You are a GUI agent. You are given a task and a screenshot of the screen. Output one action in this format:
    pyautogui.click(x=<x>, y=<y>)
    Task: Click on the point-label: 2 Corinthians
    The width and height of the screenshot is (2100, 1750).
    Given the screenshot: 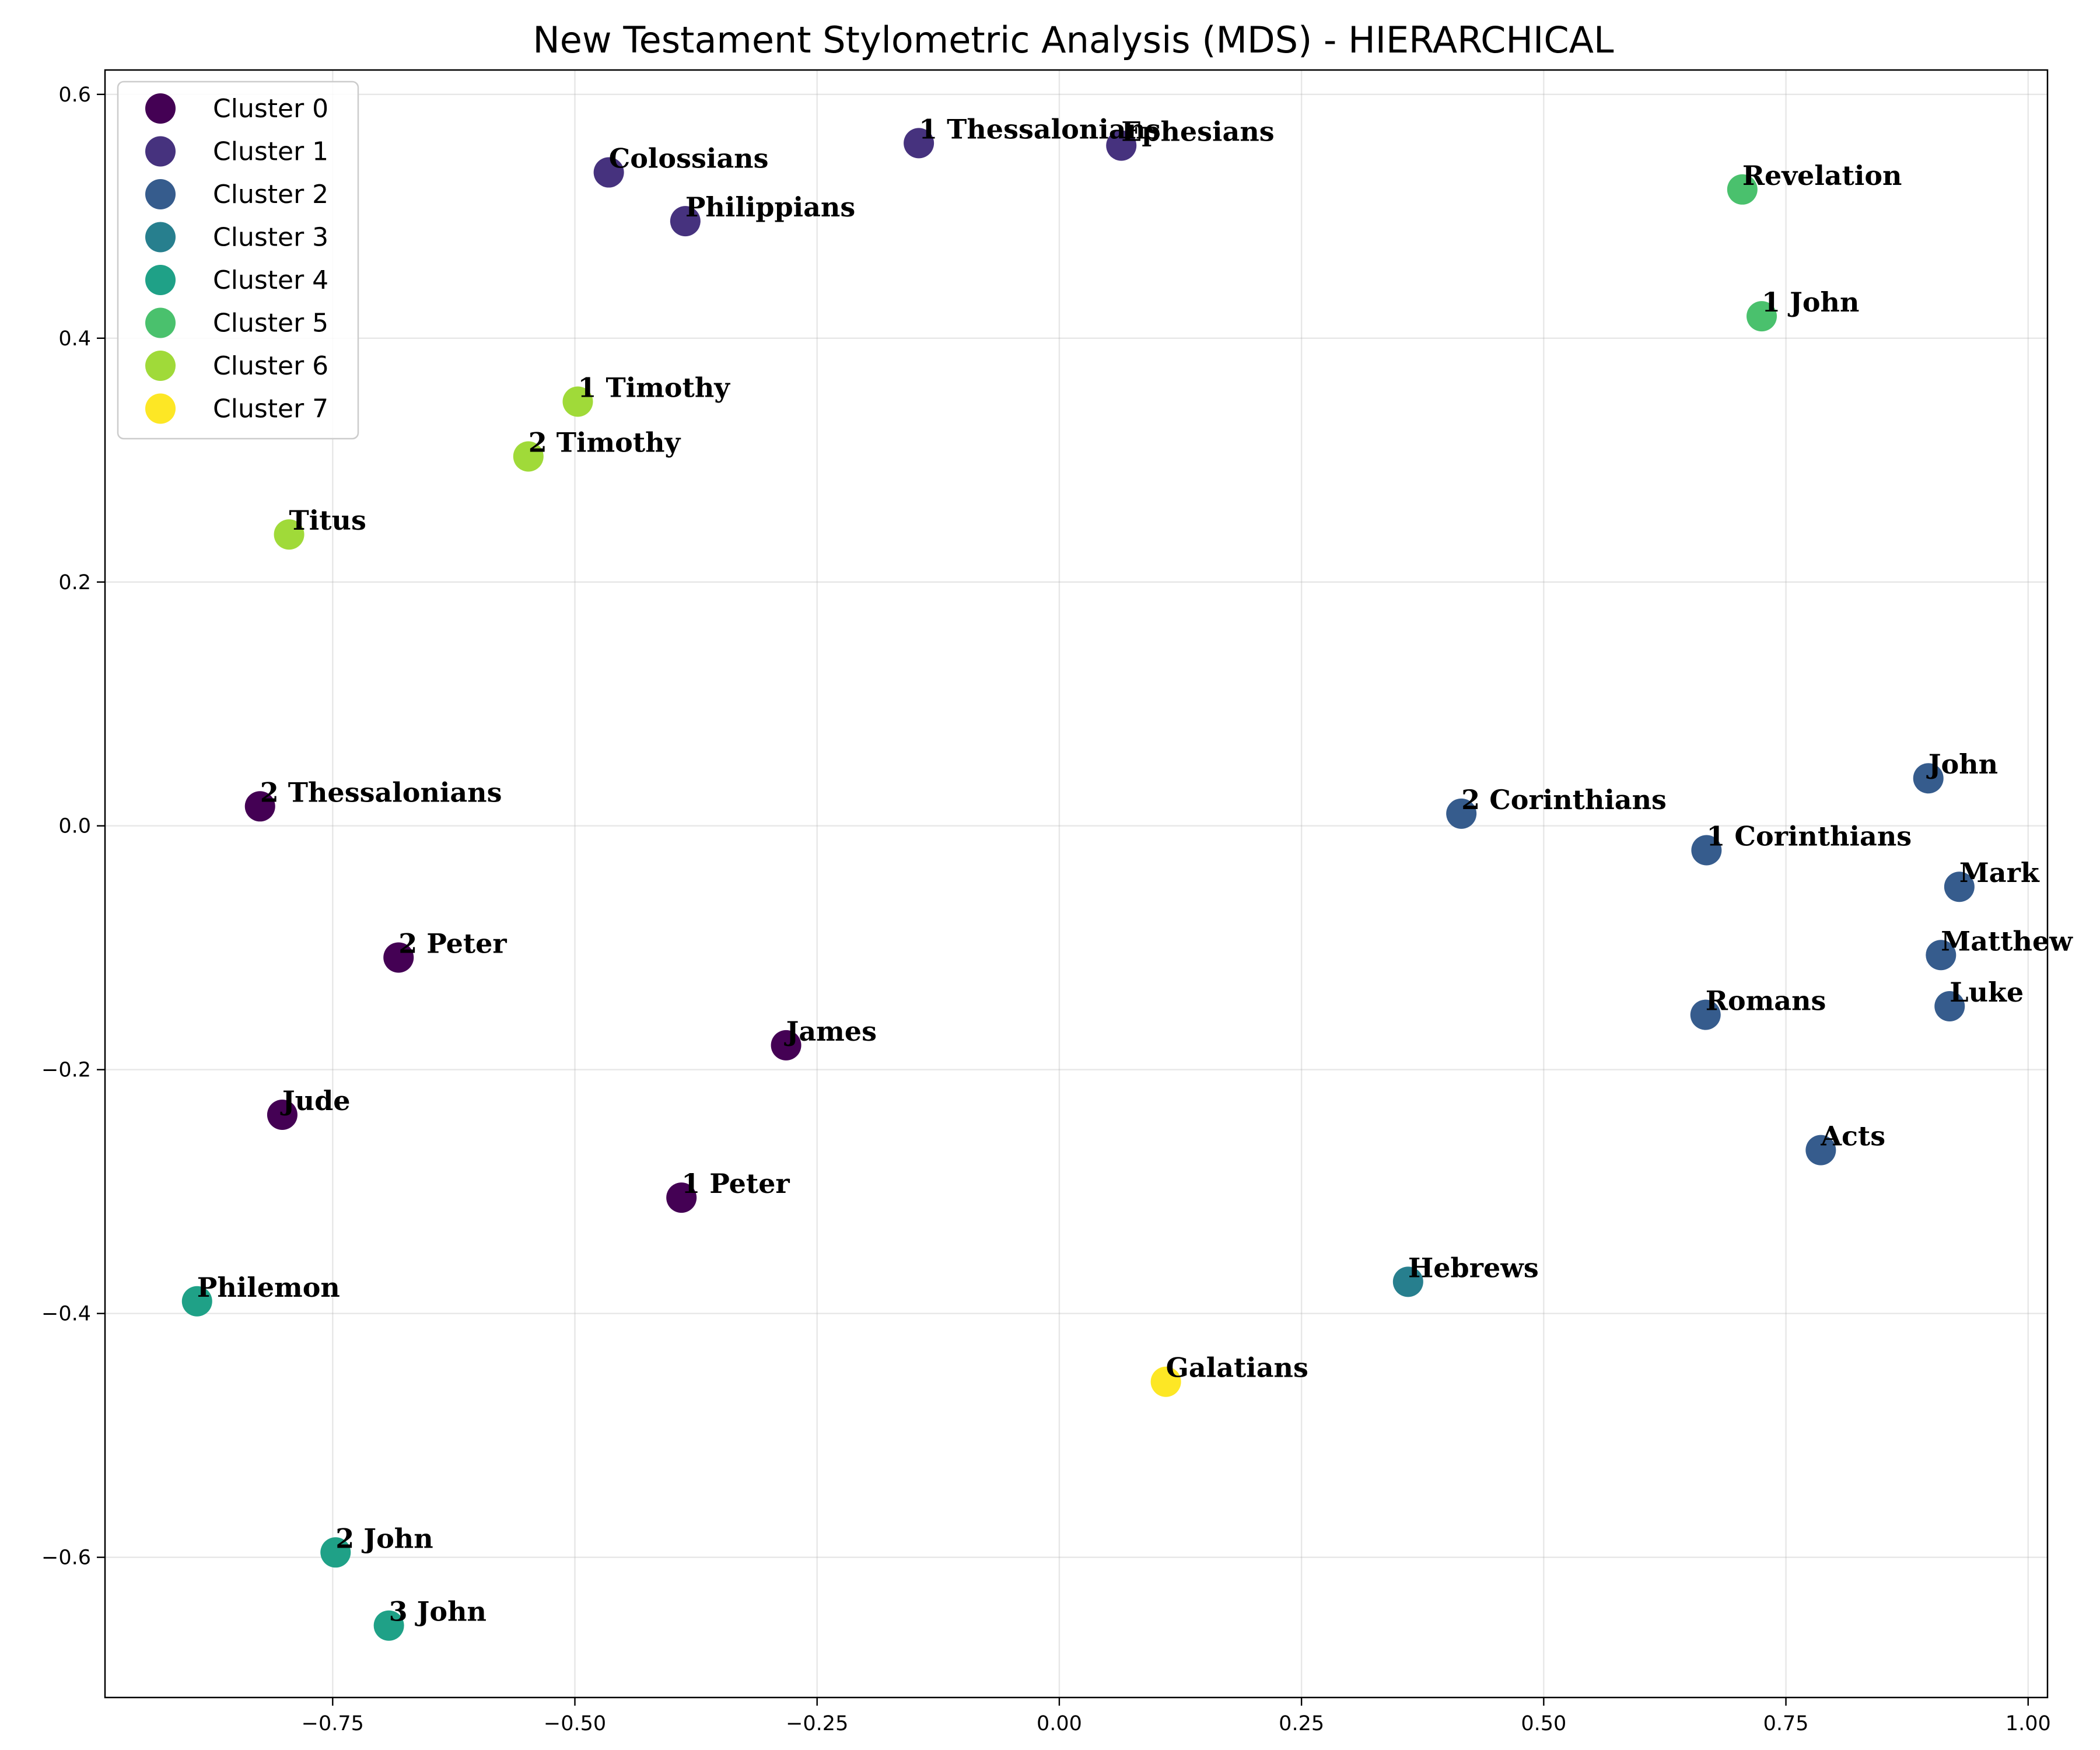 What is the action you would take?
    pyautogui.click(x=1564, y=800)
    